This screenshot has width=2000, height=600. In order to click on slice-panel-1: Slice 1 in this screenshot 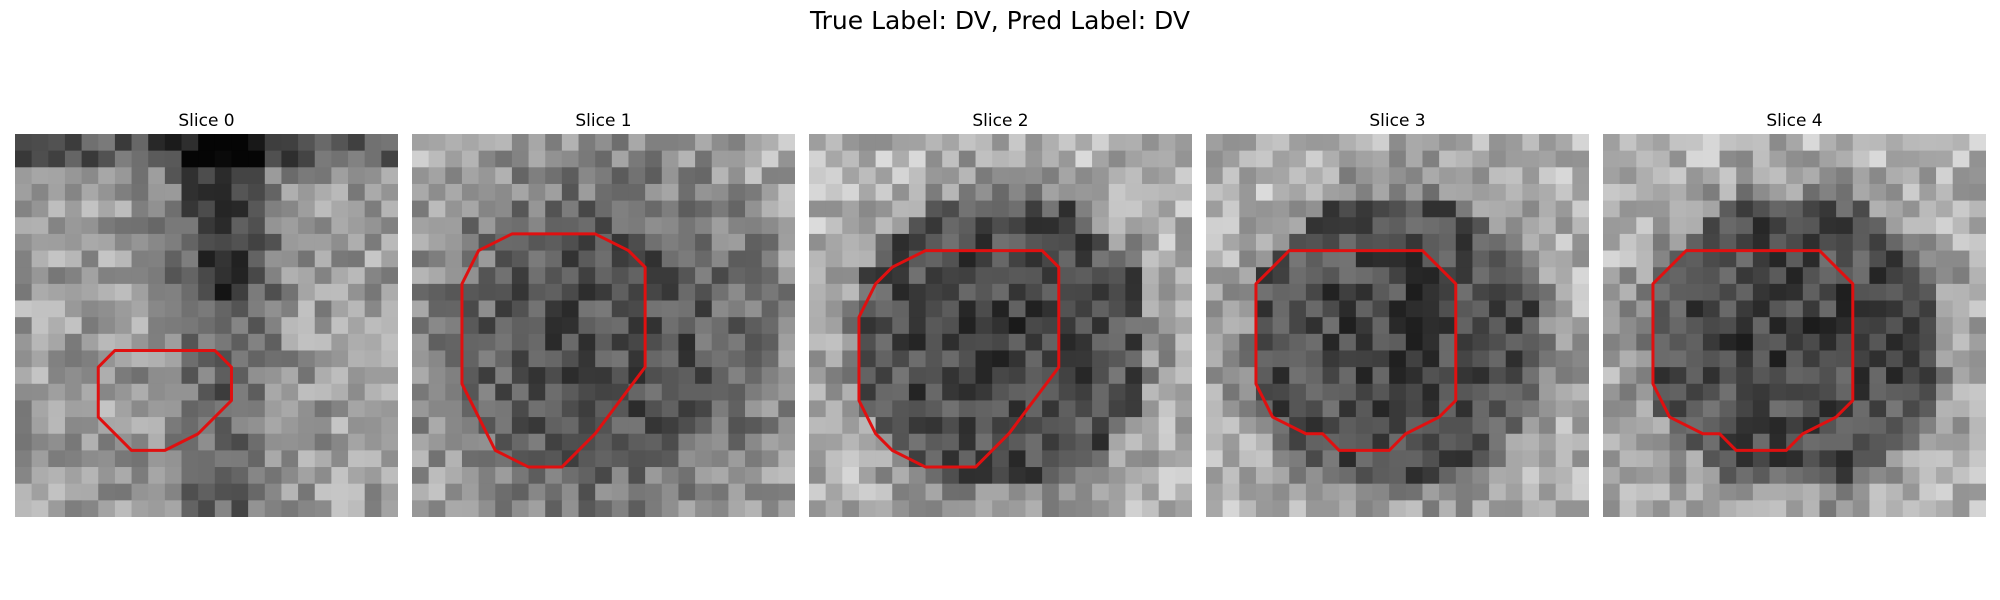, I will do `click(603, 313)`.